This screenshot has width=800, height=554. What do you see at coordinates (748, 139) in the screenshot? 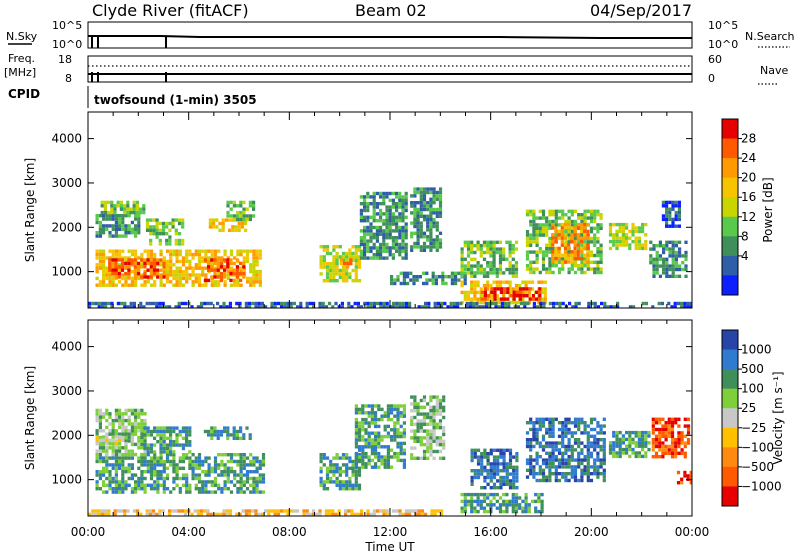
I see `power-colorbar-label: 28` at bounding box center [748, 139].